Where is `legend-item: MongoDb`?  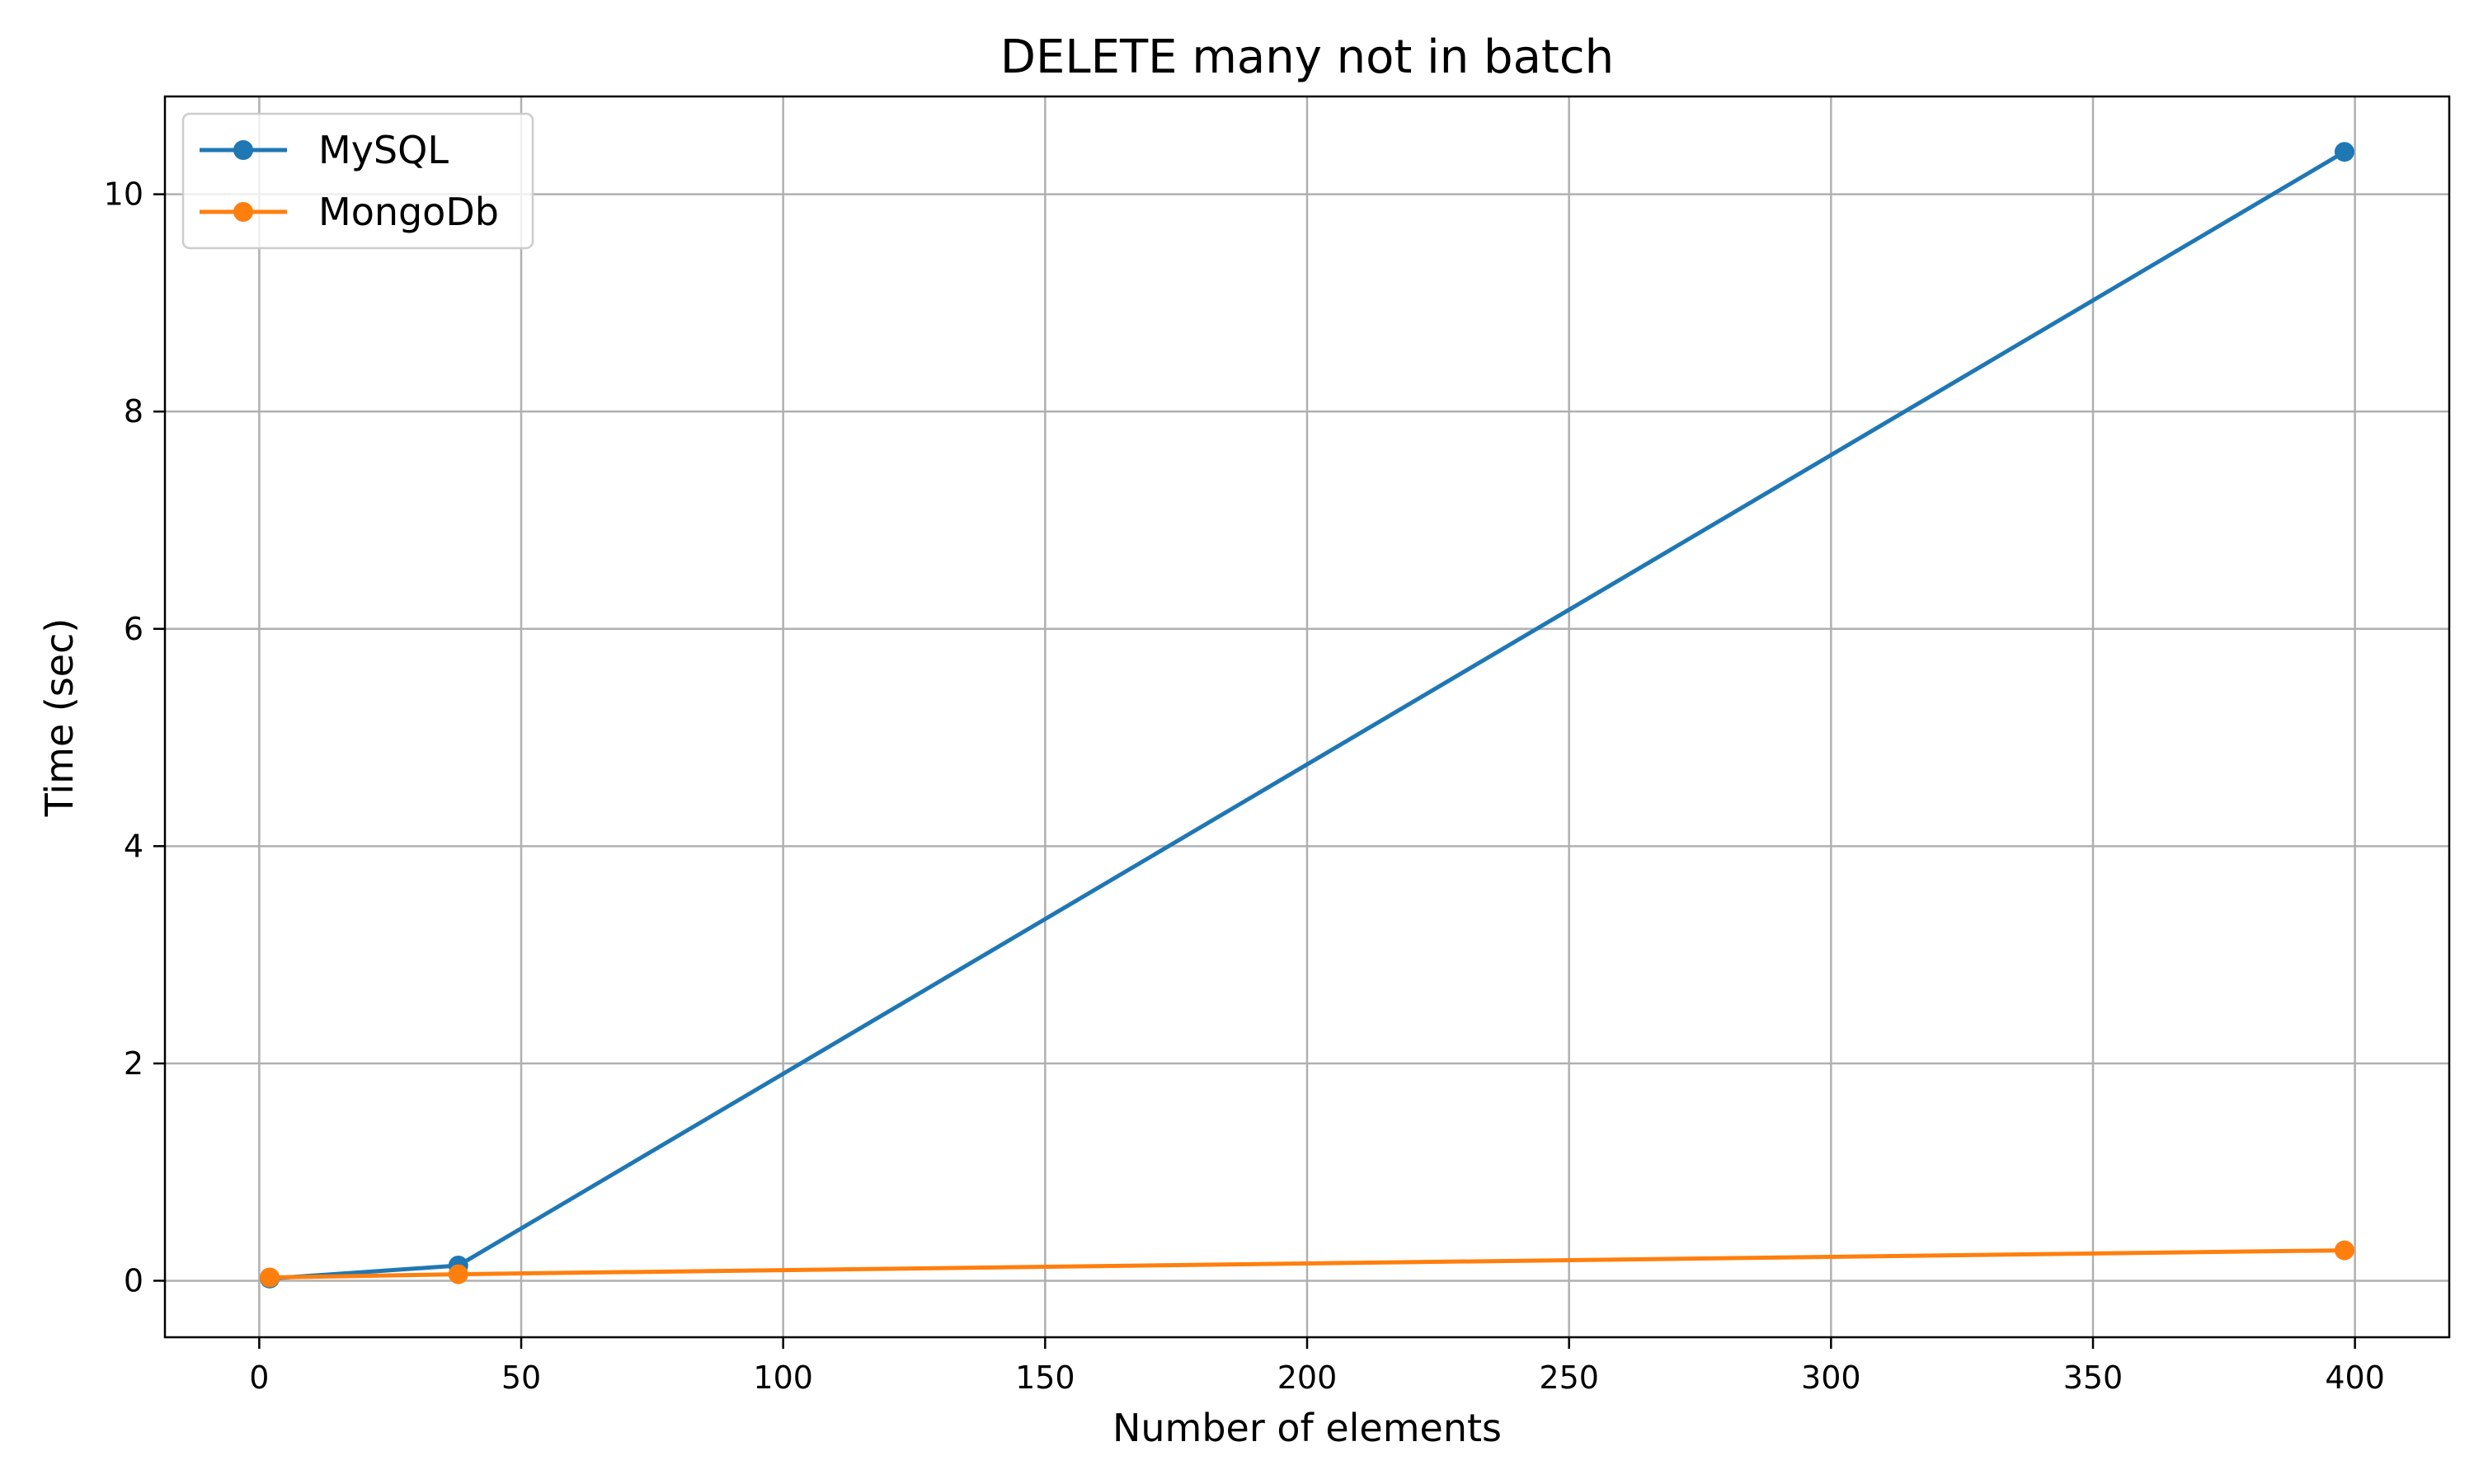
legend-item: MongoDb is located at coordinates (349, 212).